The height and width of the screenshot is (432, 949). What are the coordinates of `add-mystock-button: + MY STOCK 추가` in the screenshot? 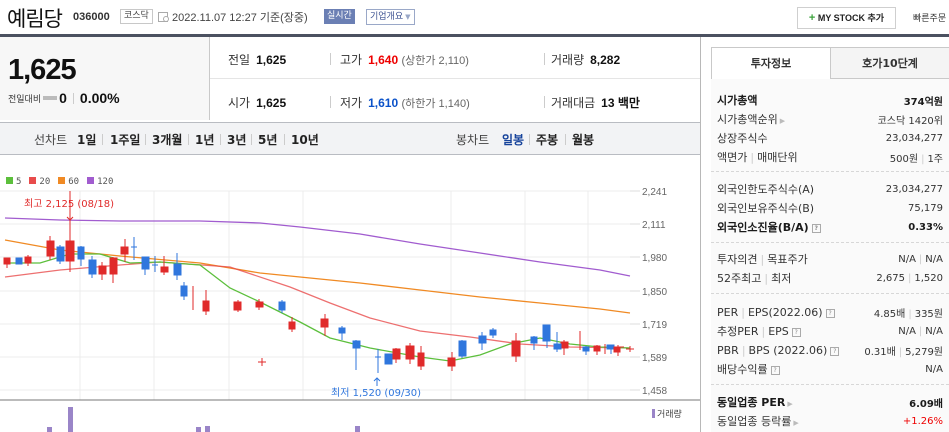 It's located at (846, 18).